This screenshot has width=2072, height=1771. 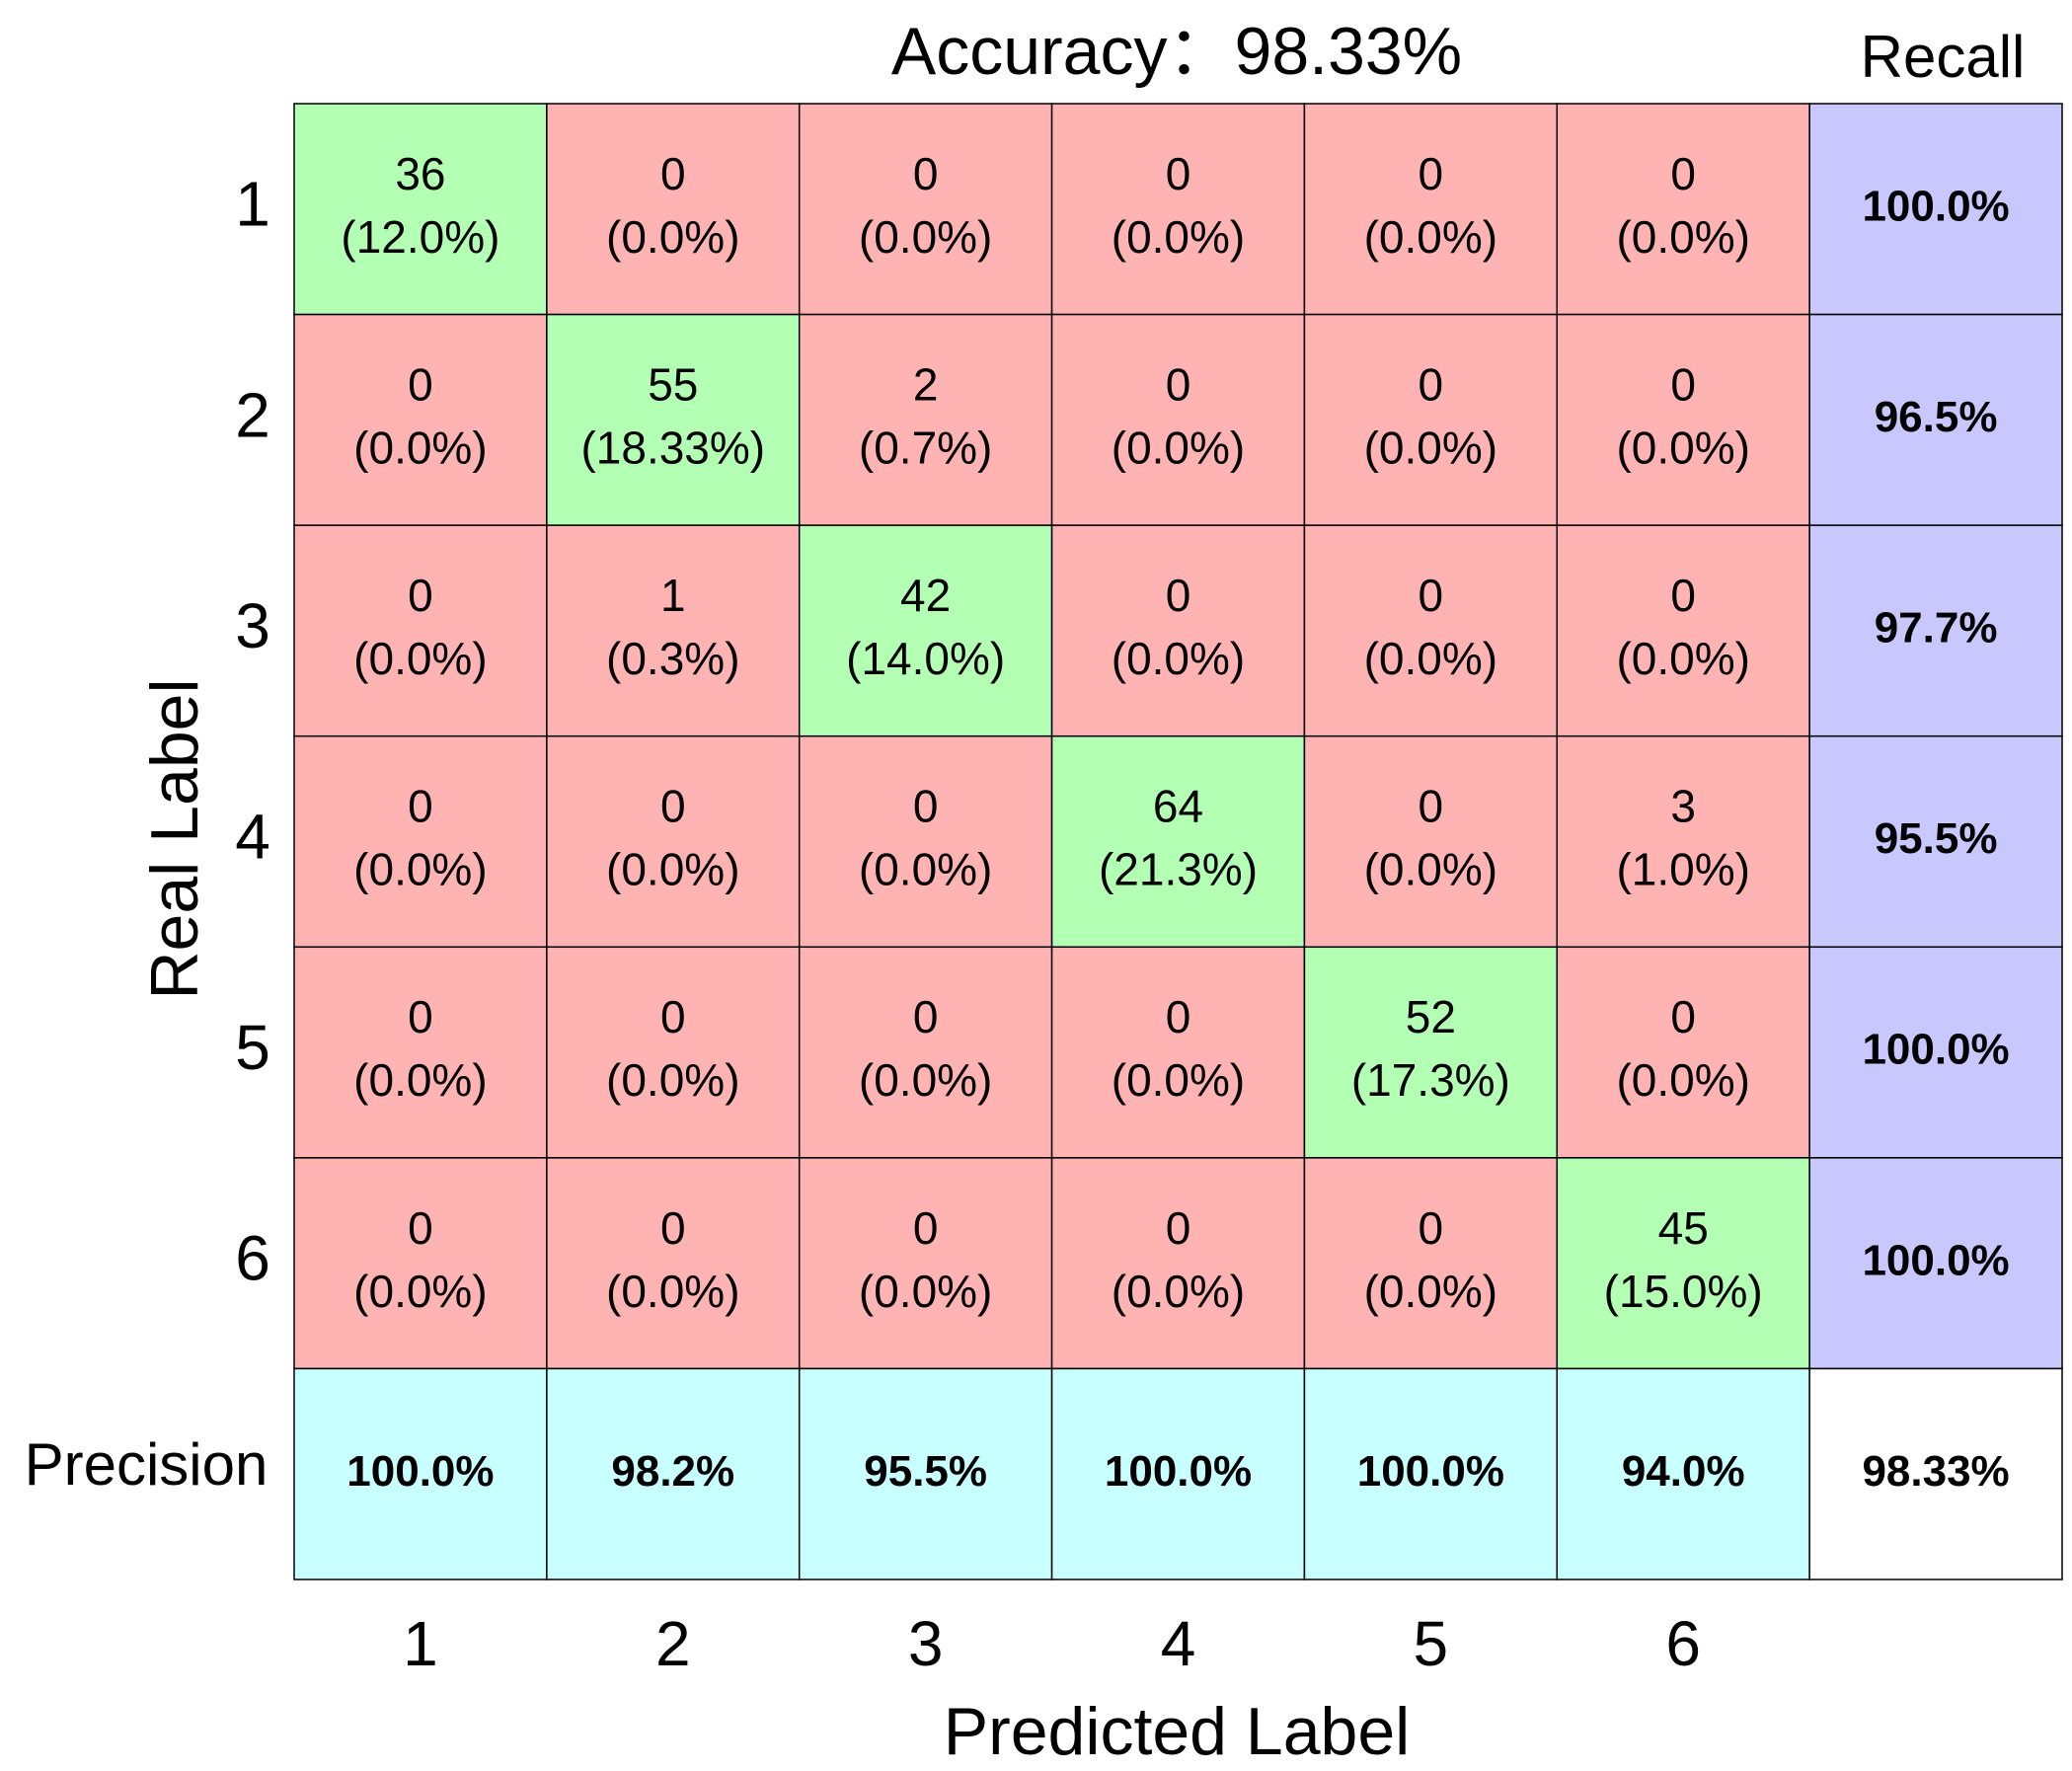 What do you see at coordinates (252, 836) in the screenshot?
I see `y-tick-label: 4` at bounding box center [252, 836].